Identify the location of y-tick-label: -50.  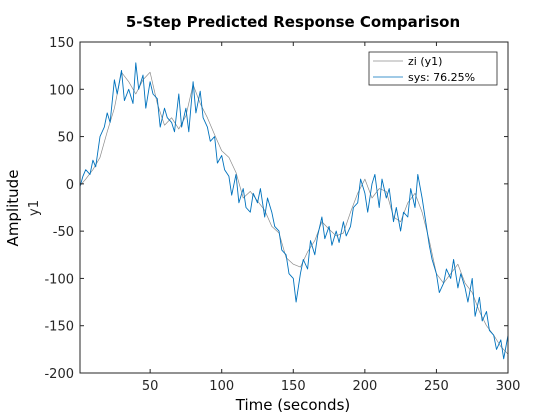
(63, 232).